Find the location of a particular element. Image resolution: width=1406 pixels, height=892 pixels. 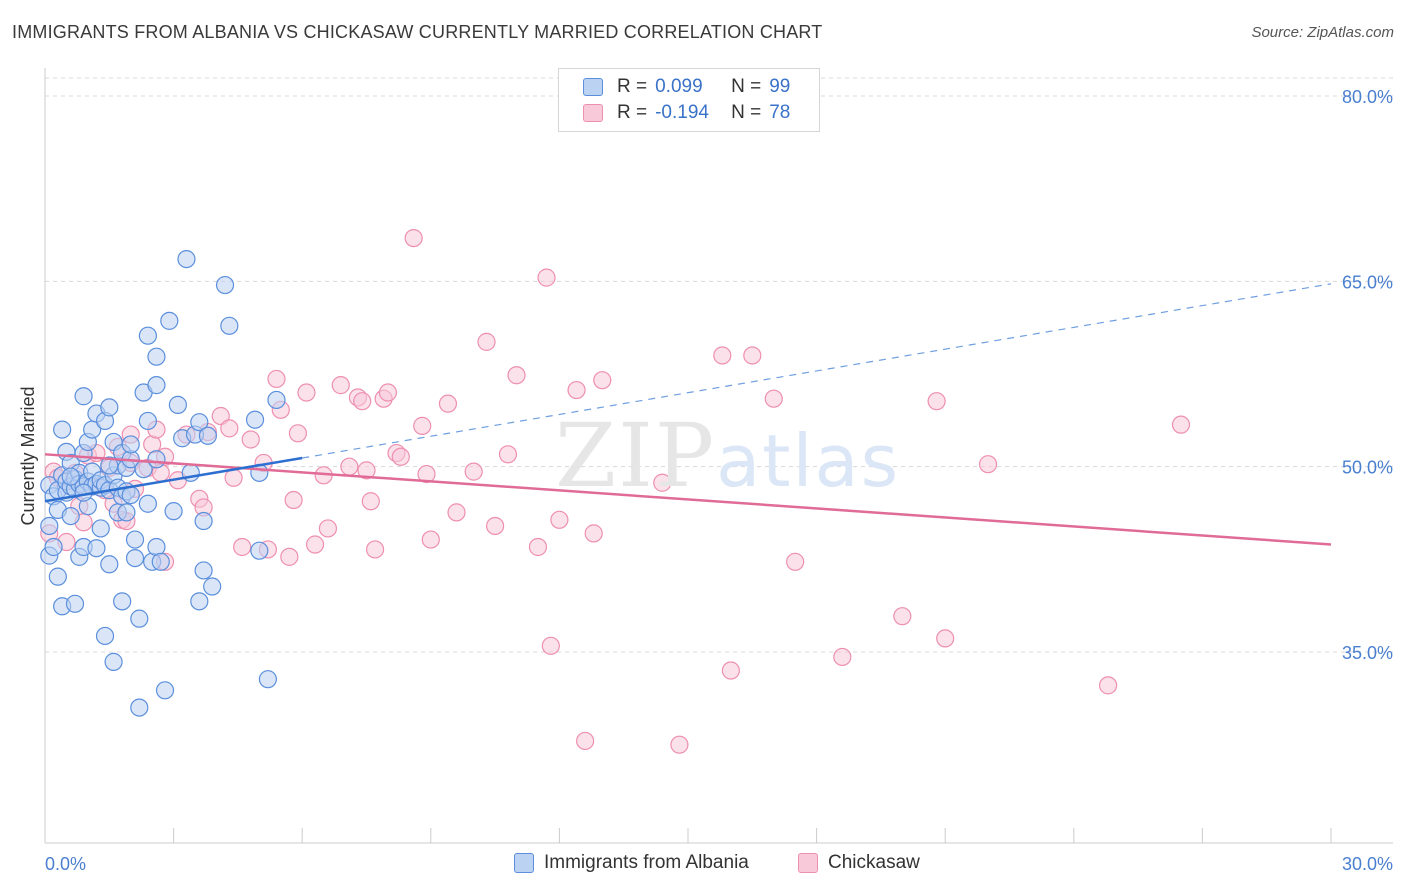

x-tick-label: 30.0% is located at coordinates (1367, 864).